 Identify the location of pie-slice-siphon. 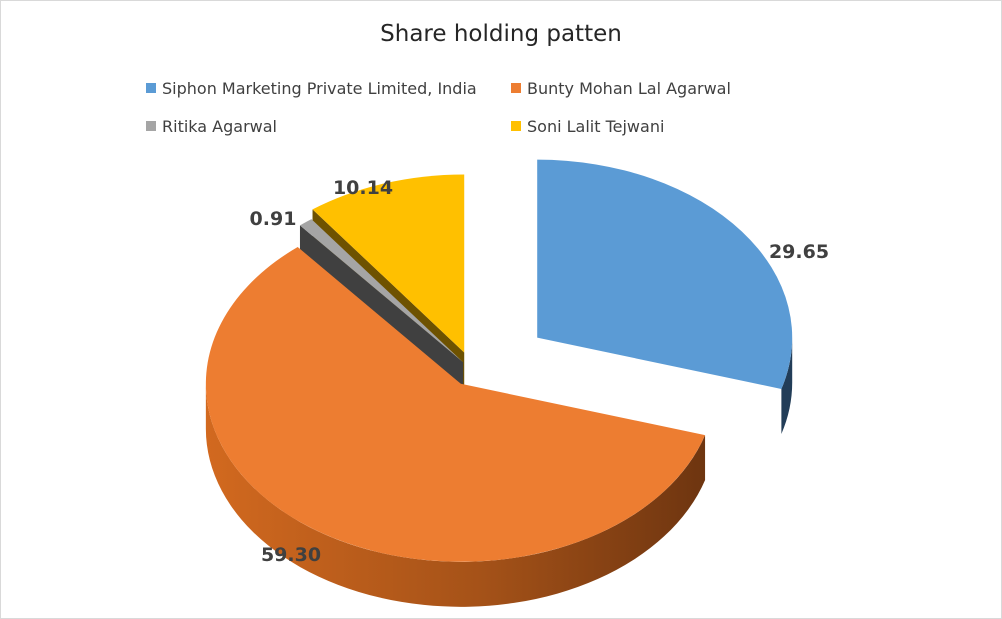
(665, 274).